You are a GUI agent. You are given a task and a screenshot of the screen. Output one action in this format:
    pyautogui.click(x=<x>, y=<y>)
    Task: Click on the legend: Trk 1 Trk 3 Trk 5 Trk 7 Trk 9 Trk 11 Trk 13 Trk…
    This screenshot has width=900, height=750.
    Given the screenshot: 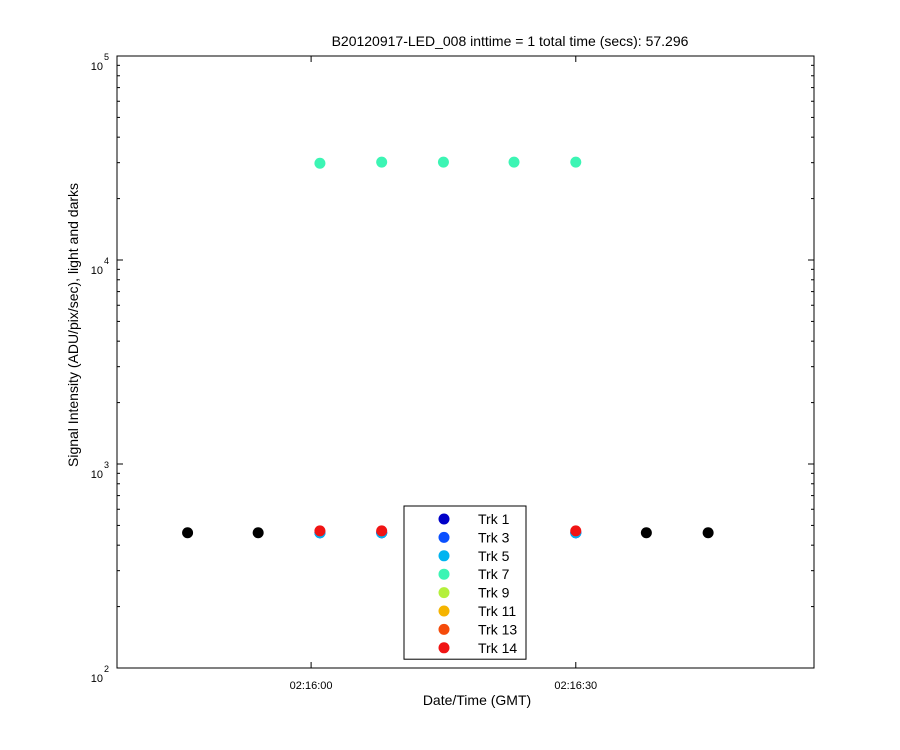 What is the action you would take?
    pyautogui.click(x=465, y=582)
    